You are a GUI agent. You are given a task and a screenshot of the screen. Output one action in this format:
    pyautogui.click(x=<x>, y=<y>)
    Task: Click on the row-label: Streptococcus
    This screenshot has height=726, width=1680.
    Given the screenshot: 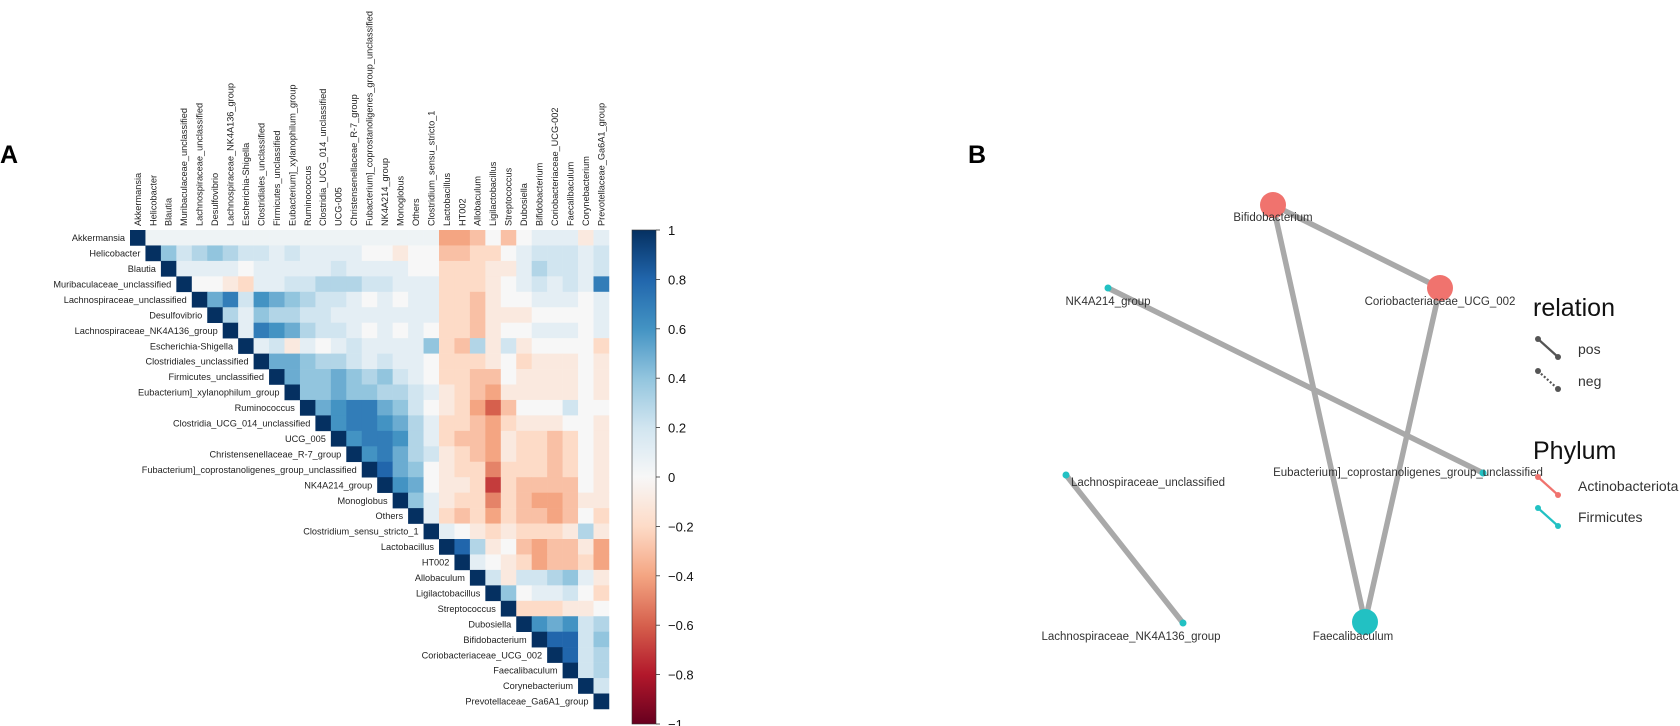 What is the action you would take?
    pyautogui.click(x=467, y=609)
    